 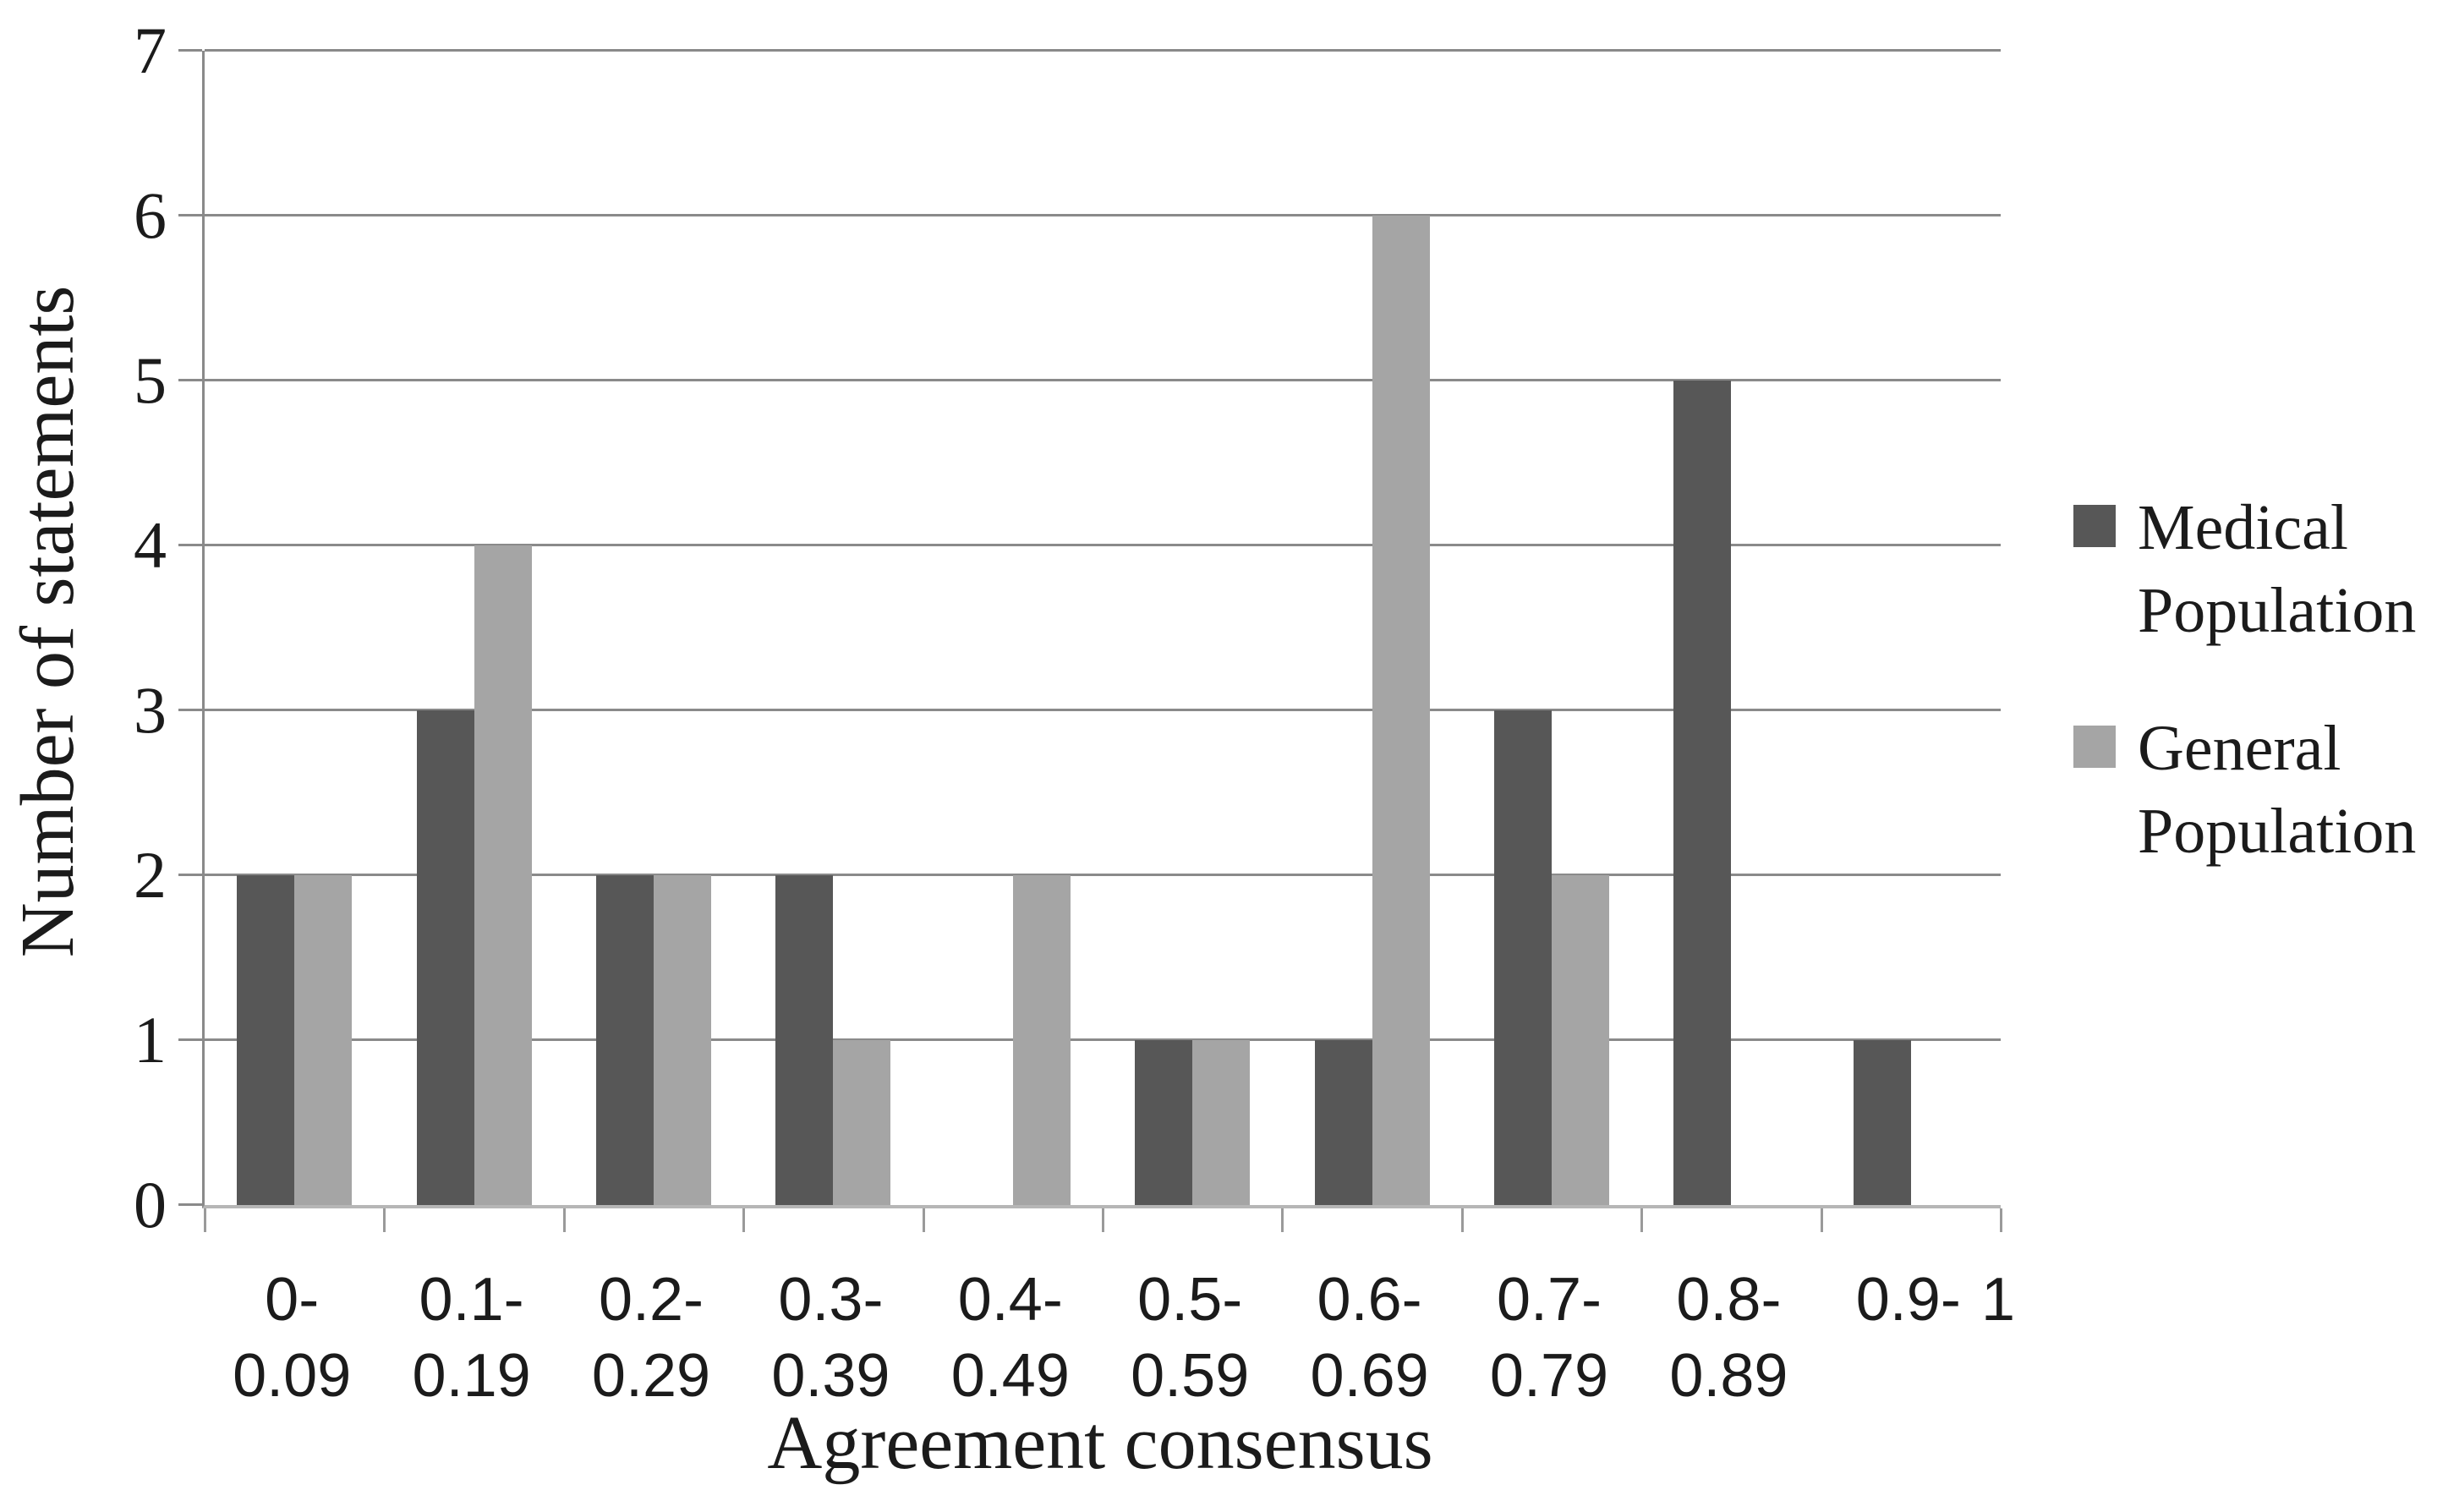 What do you see at coordinates (1010, 1338) in the screenshot?
I see `x-tick-label-0.4-0.49: 0.4- 0.49` at bounding box center [1010, 1338].